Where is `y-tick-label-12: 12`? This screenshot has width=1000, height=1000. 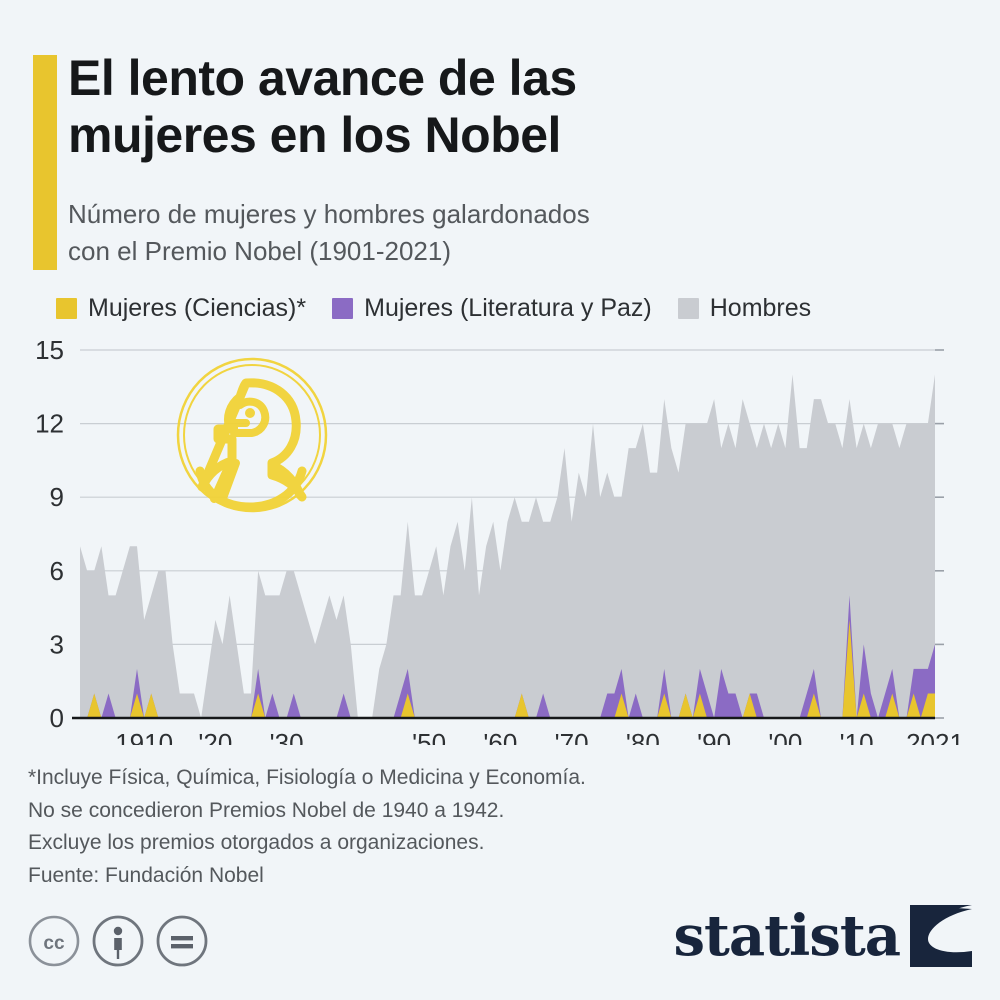 y-tick-label-12: 12 is located at coordinates (49, 424).